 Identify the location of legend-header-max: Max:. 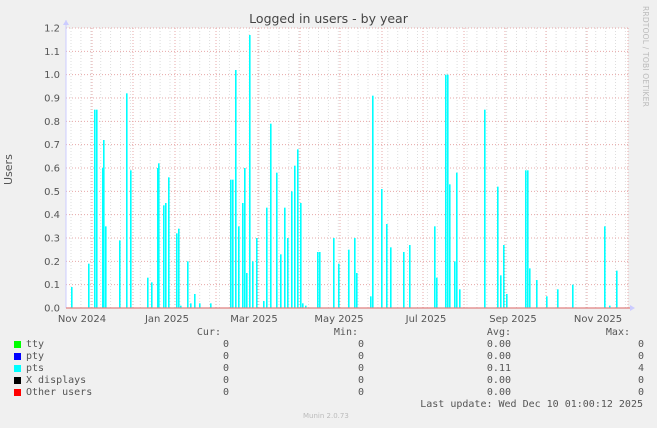
(617, 332).